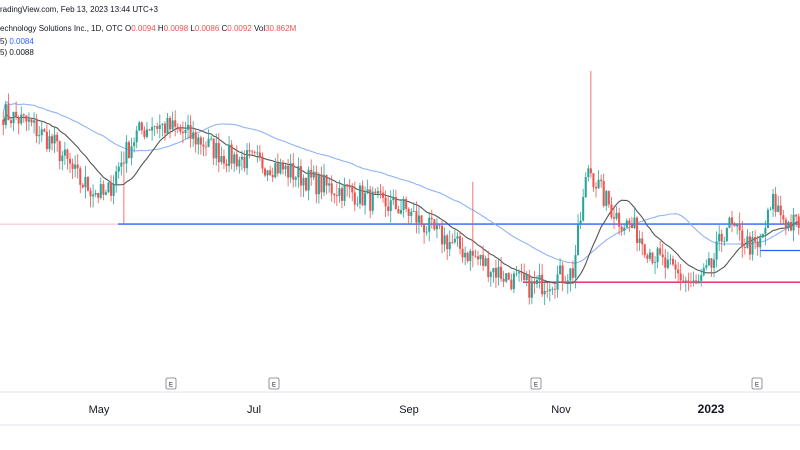 Image resolution: width=800 pixels, height=450 pixels. What do you see at coordinates (17, 42) in the screenshot?
I see `ma-fast-legend: 5) 0.0084` at bounding box center [17, 42].